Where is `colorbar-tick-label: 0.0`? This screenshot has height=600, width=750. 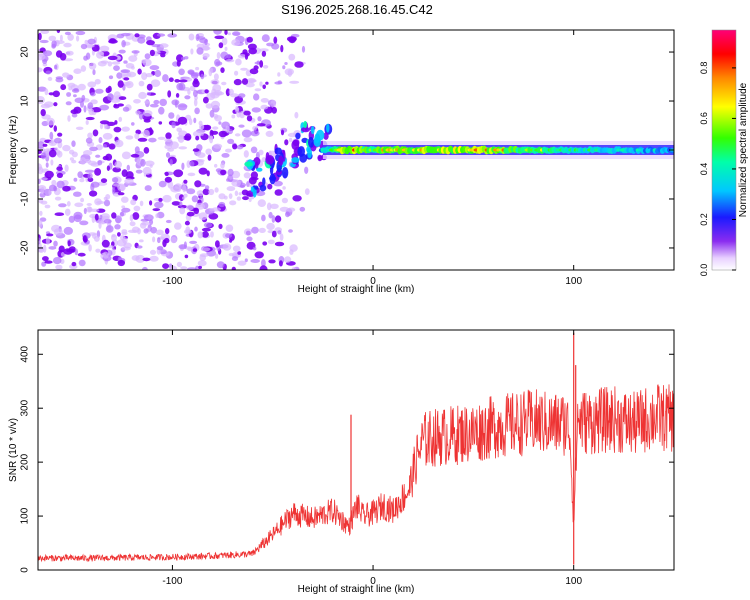 colorbar-tick-label: 0.0 is located at coordinates (704, 270).